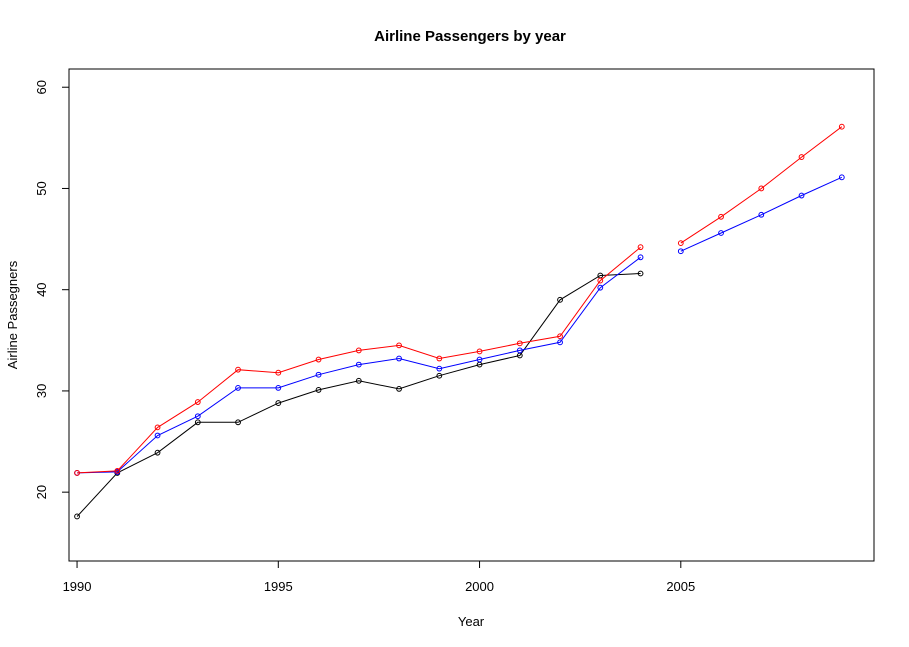 This screenshot has height=647, width=909. I want to click on x-axis-label: Year, so click(471, 621).